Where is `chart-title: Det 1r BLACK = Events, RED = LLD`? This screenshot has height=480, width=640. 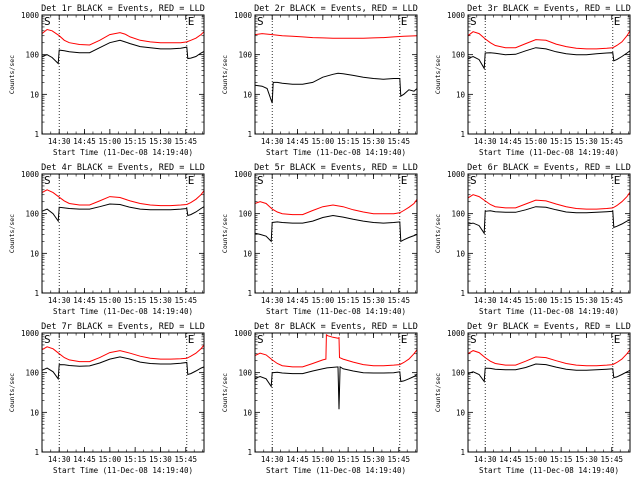
chart-title: Det 1r BLACK = Events, RED = LLD is located at coordinates (123, 9).